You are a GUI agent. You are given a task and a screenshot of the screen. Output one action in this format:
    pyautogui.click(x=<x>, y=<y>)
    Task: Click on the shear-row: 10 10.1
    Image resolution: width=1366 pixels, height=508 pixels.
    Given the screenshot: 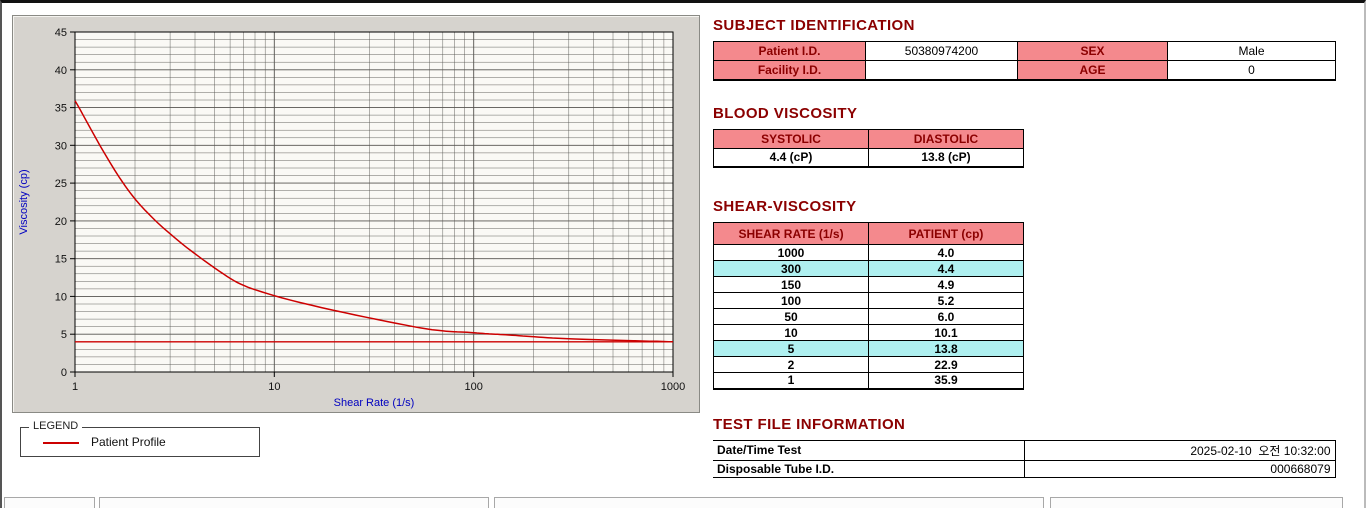 What is the action you would take?
    pyautogui.click(x=868, y=332)
    